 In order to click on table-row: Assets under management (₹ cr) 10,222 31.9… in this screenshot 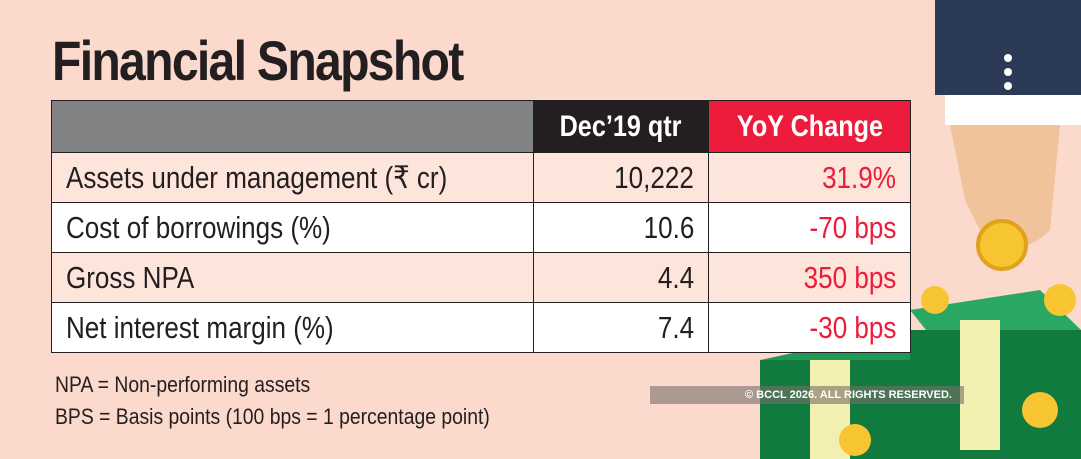, I will do `click(481, 177)`.